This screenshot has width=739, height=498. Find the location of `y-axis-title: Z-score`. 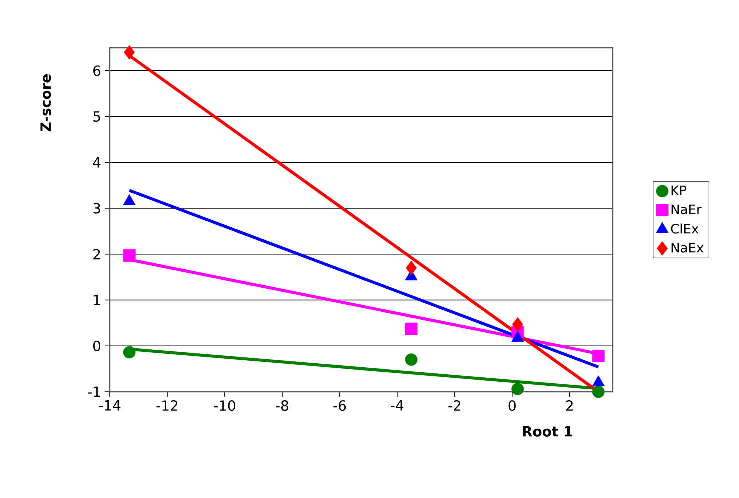

y-axis-title: Z-score is located at coordinates (46, 103).